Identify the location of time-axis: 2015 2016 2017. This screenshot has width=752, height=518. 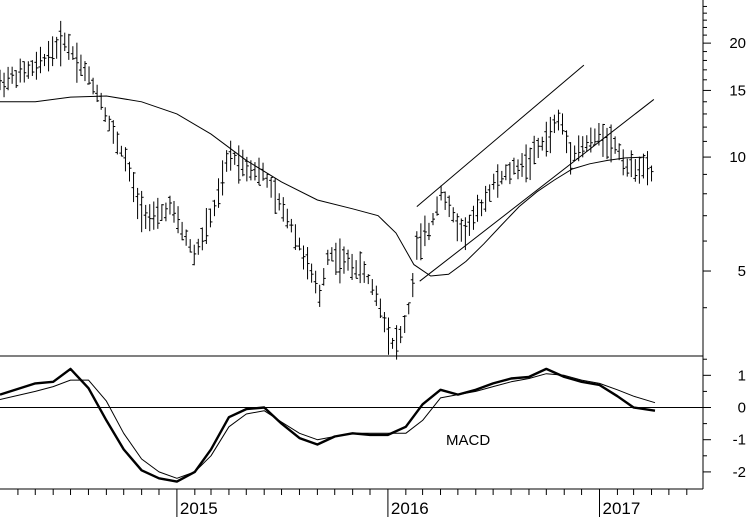
(351, 503).